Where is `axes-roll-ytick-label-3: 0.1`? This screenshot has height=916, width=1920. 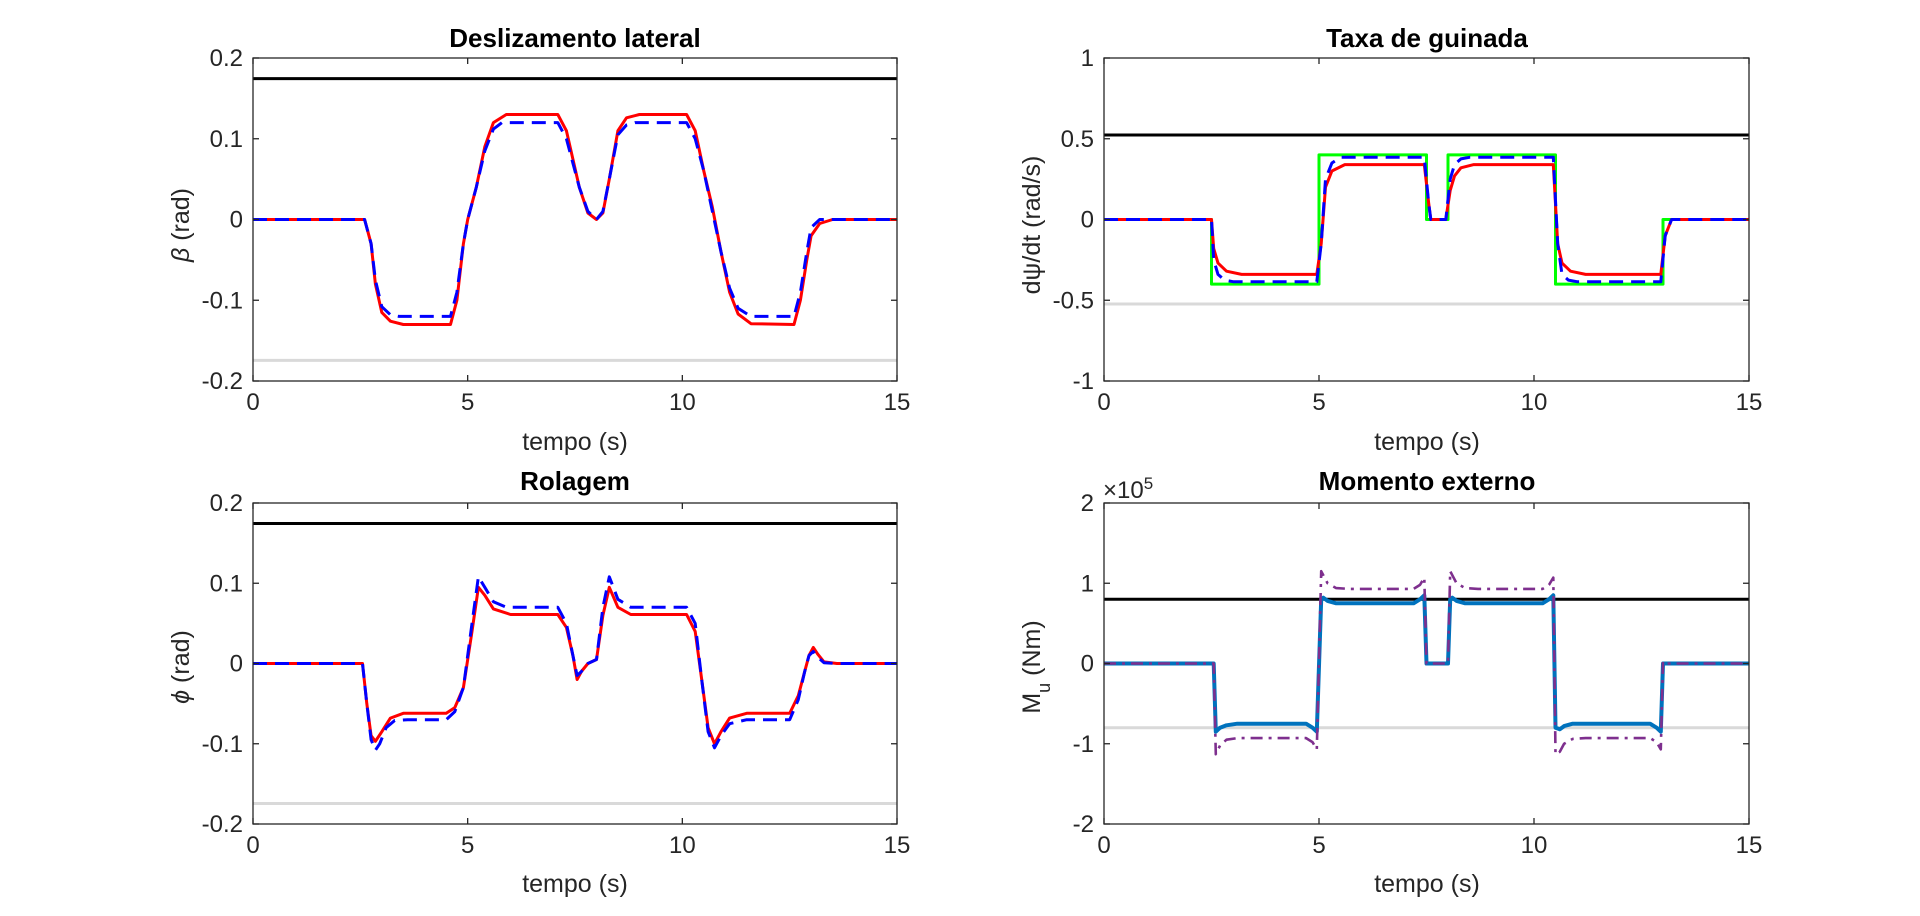
axes-roll-ytick-label-3: 0.1 is located at coordinates (226, 583).